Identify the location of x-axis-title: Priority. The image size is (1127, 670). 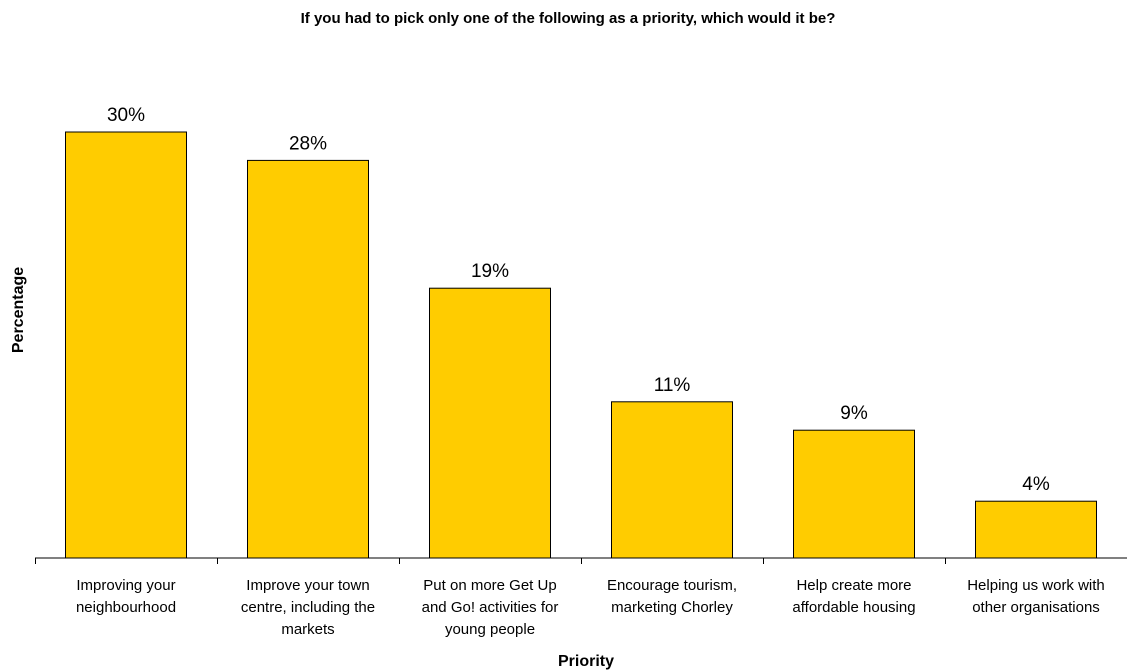
(586, 661).